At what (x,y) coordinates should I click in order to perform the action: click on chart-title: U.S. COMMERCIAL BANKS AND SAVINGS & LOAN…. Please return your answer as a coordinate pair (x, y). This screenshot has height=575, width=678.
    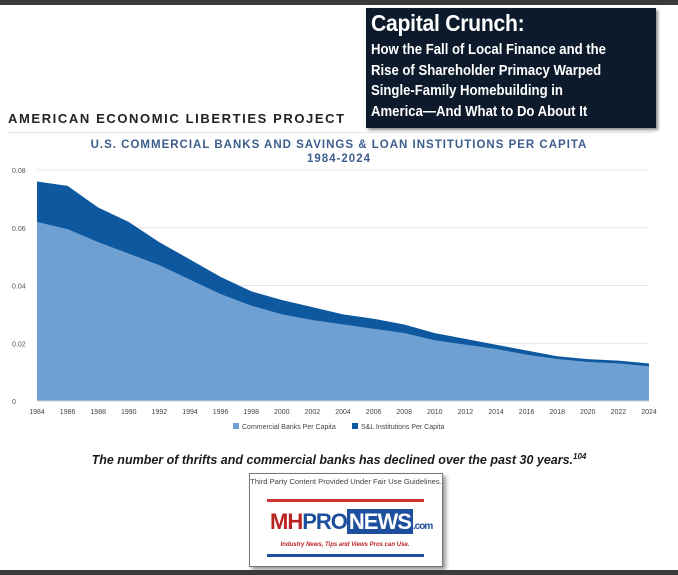
    Looking at the image, I should click on (339, 145).